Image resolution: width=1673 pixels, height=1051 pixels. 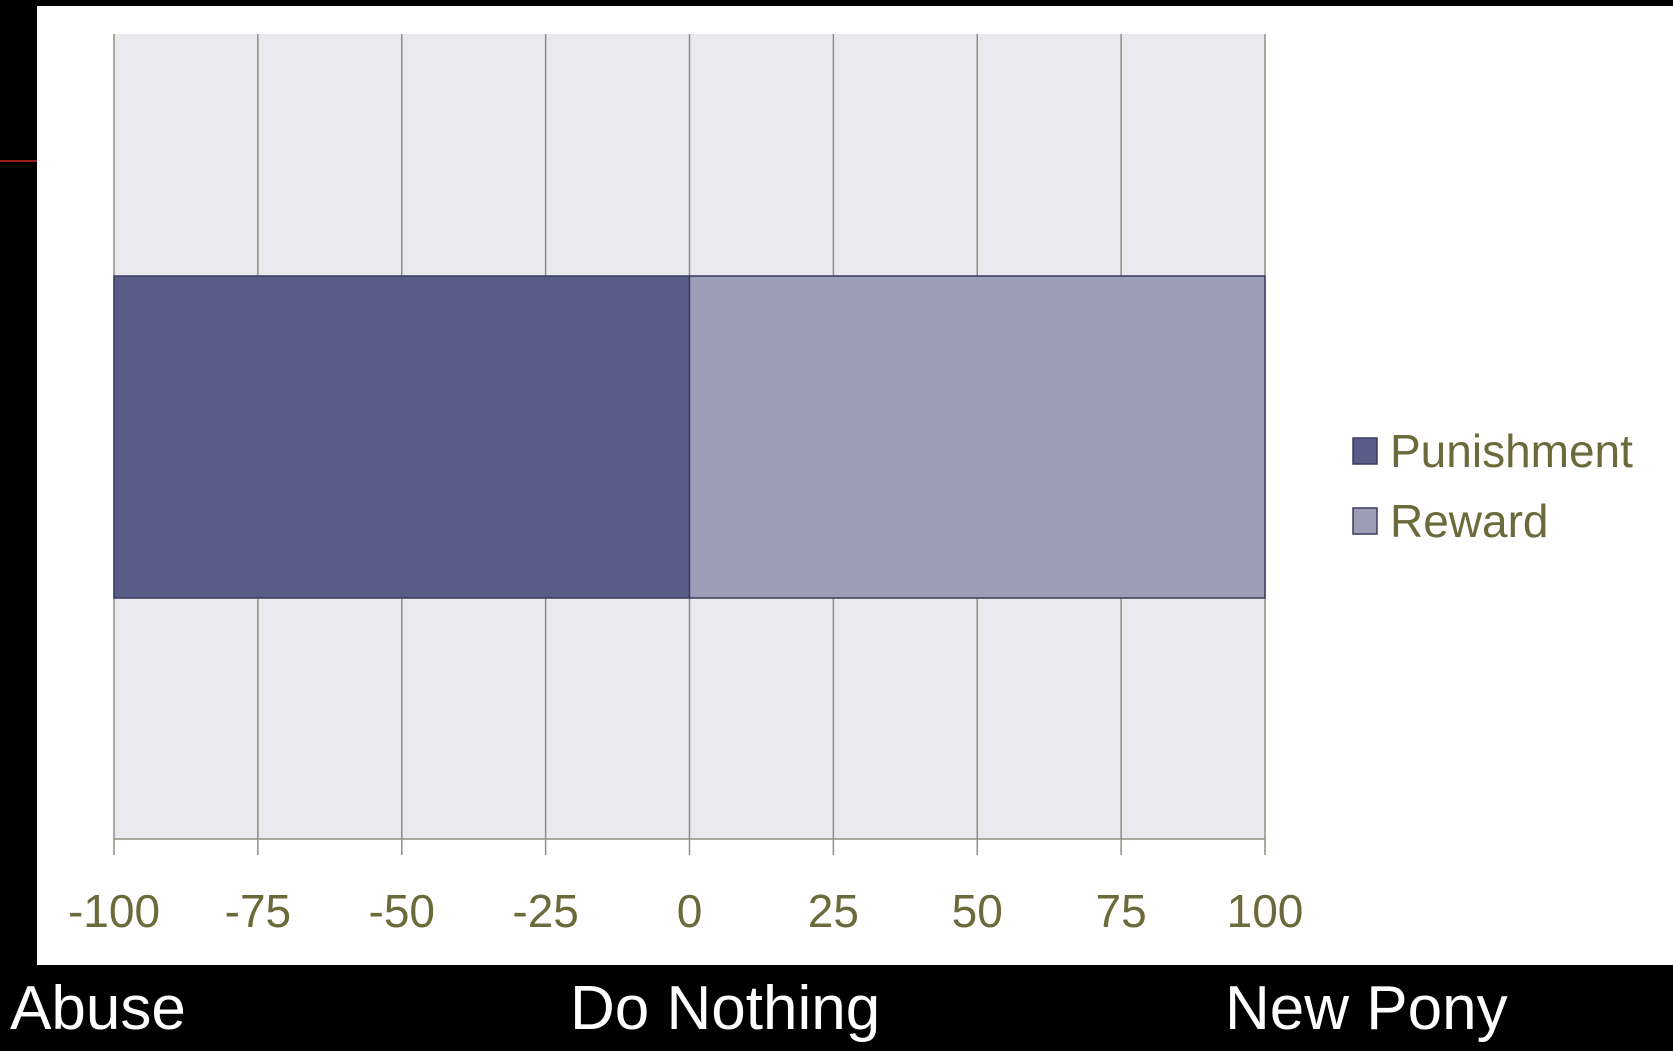 What do you see at coordinates (1469, 521) in the screenshot?
I see `legend-label-reward: Reward` at bounding box center [1469, 521].